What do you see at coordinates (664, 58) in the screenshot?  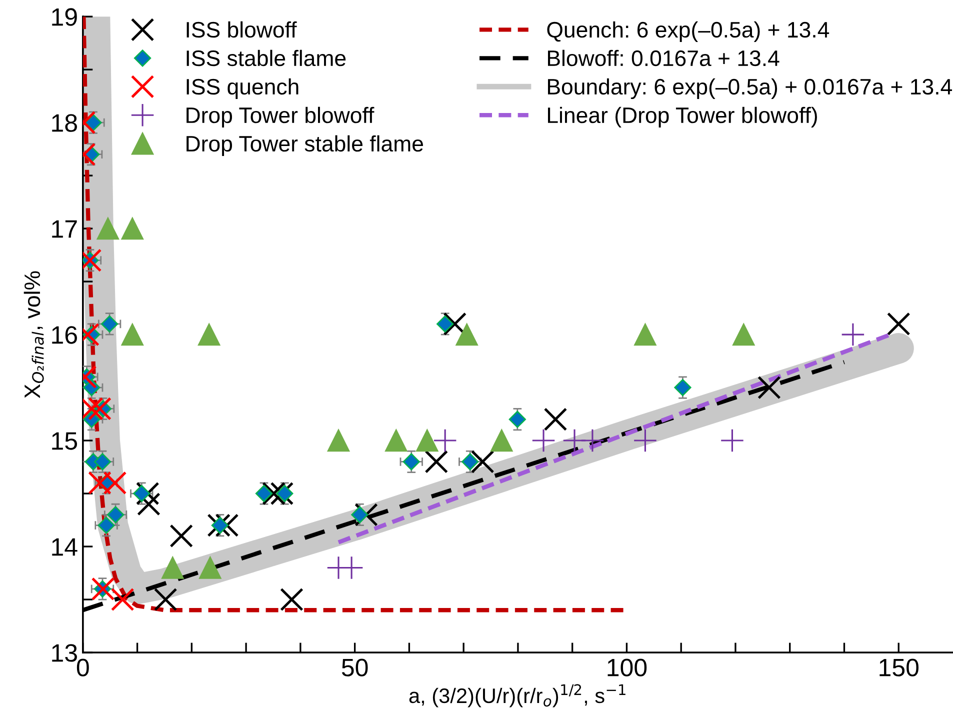 I see `legend-label: Blowoff: 0.0167a + 13.4` at bounding box center [664, 58].